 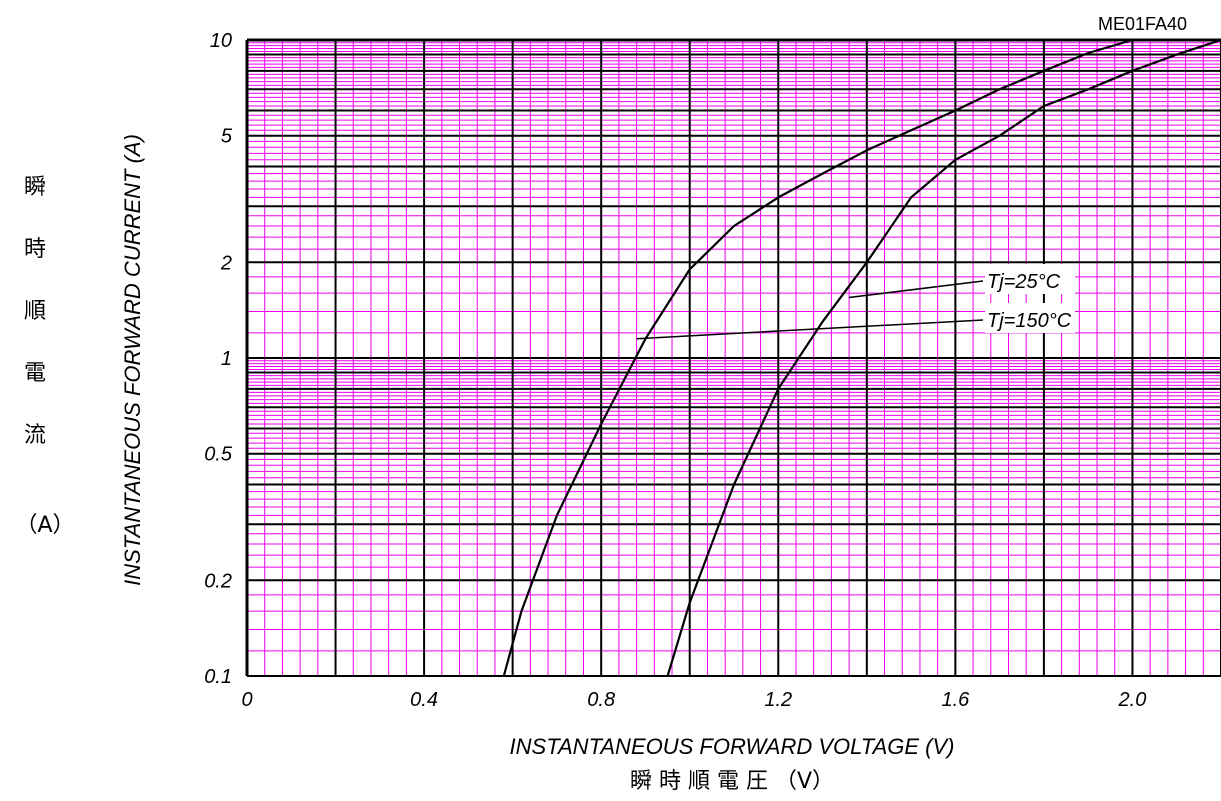 What do you see at coordinates (35, 187) in the screenshot?
I see `y-axis-title-jp-char: 瞬` at bounding box center [35, 187].